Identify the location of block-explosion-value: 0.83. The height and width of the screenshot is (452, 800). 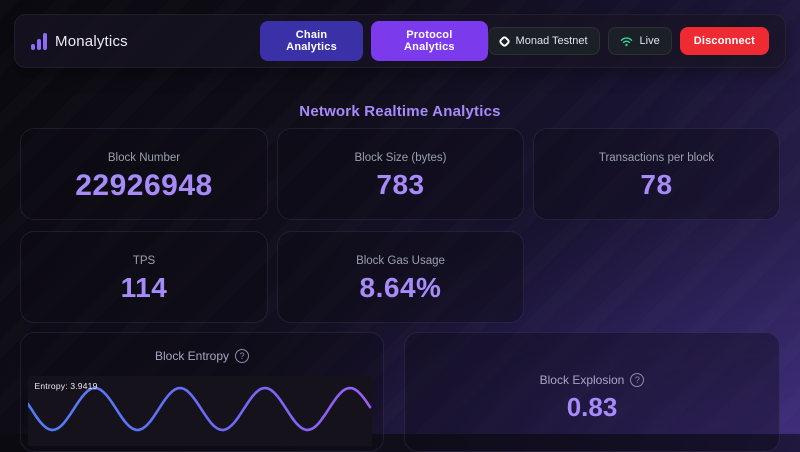
(592, 407).